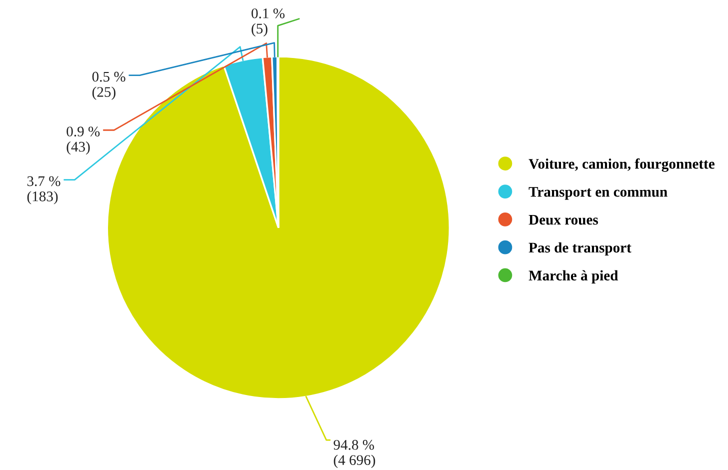 This screenshot has height=470, width=728. What do you see at coordinates (109, 86) in the screenshot?
I see `data-label: 0.5 % (25)` at bounding box center [109, 86].